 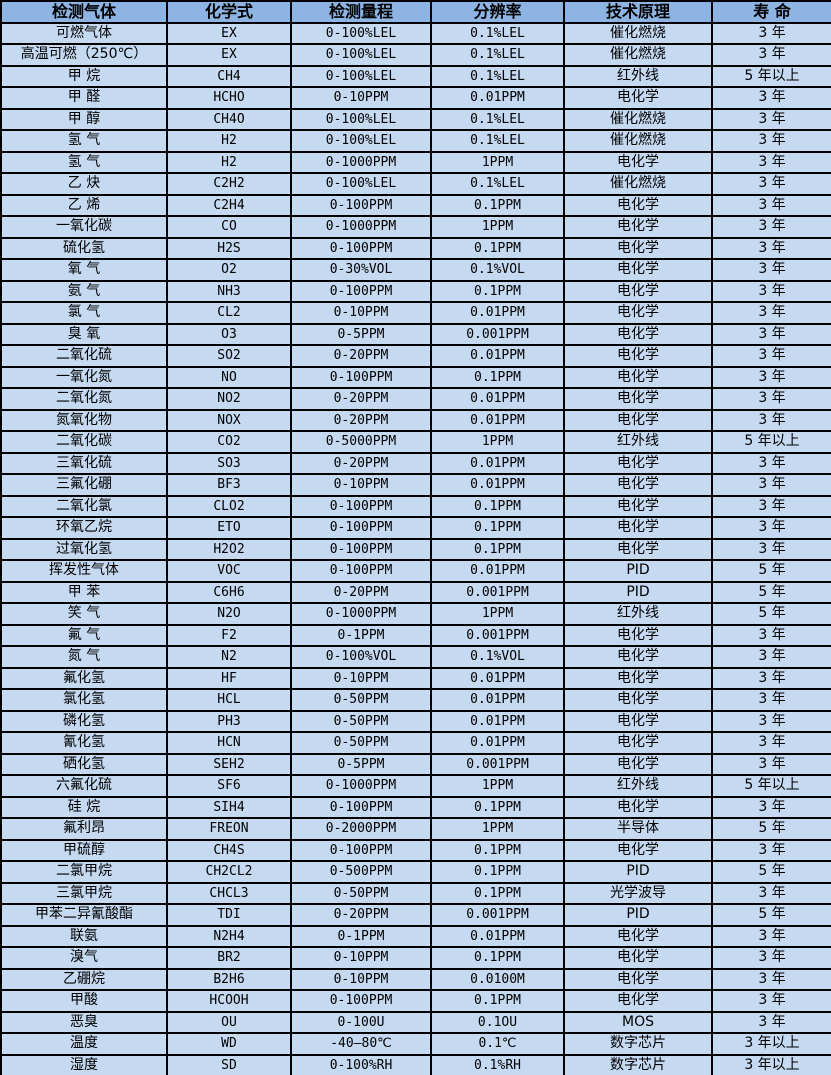 I want to click on cell-formula: SO2, so click(x=229, y=356).